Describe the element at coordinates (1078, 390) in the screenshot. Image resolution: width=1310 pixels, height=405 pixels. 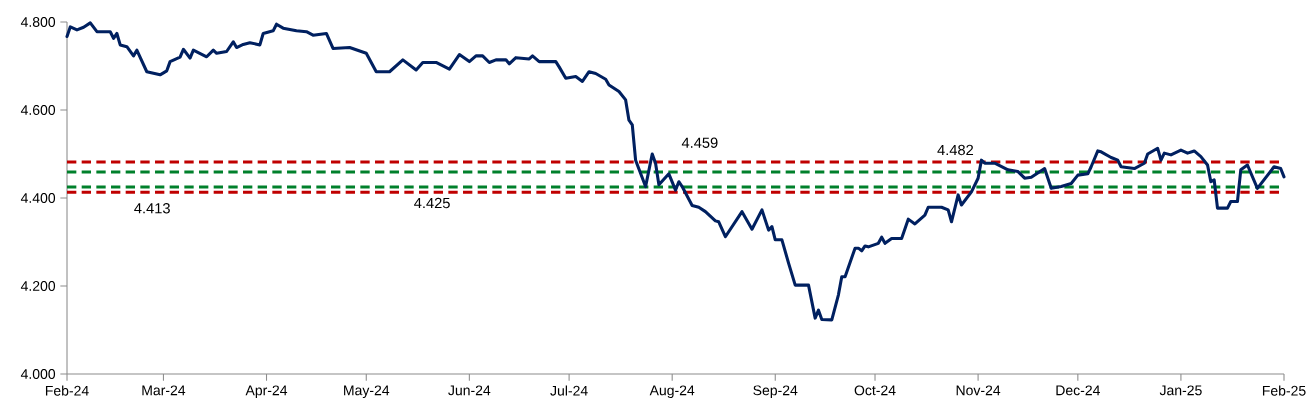
I see `x-tick-label: Dec-24` at that location.